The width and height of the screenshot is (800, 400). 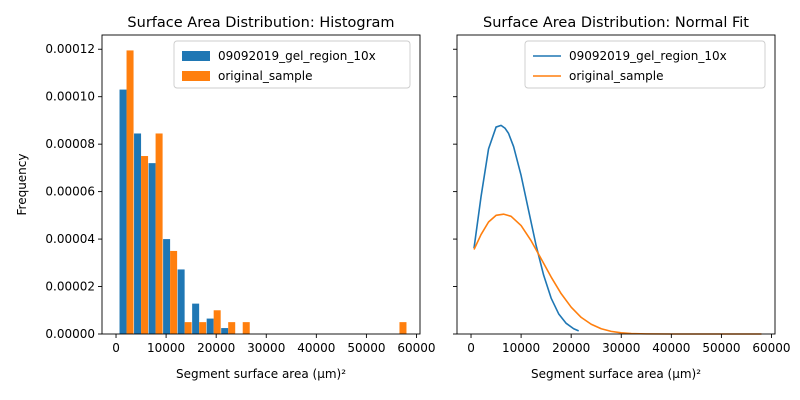 What do you see at coordinates (70, 334) in the screenshot?
I see `y-tick-label: 0.00000` at bounding box center [70, 334].